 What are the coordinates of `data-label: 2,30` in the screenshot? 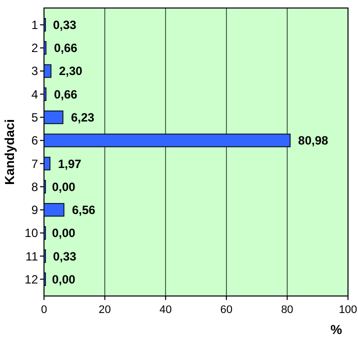 It's located at (70, 71).